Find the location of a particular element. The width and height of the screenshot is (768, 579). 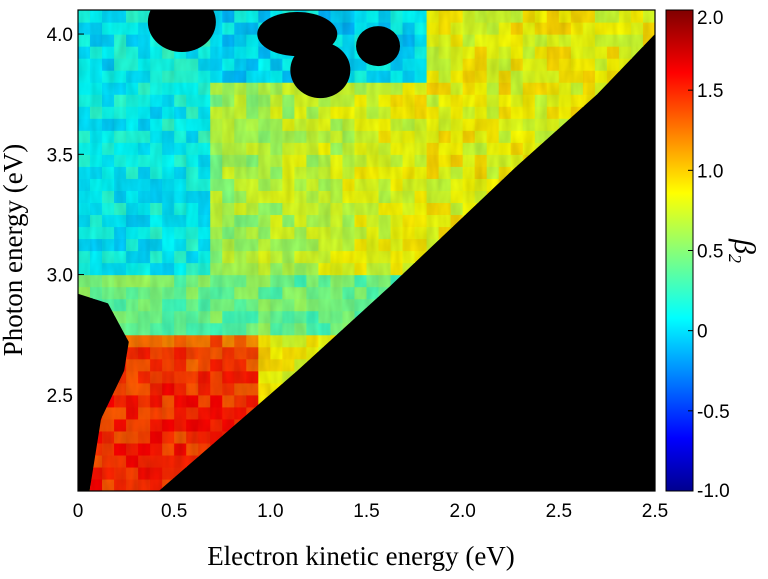

y-axis-label: Photon energy (eV) is located at coordinates (14, 250).